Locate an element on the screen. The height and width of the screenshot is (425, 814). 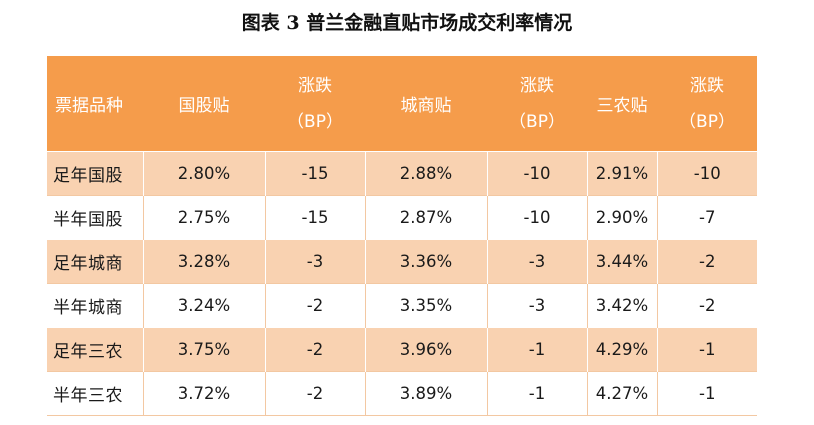
sannong-change-cell: -10 is located at coordinates (706, 173).